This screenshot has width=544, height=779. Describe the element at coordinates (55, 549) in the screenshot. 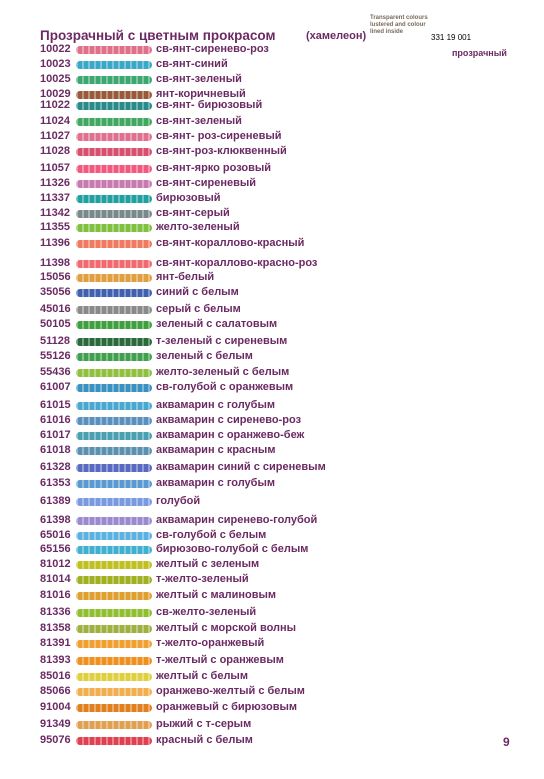

I see `item-code: 65156` at that location.